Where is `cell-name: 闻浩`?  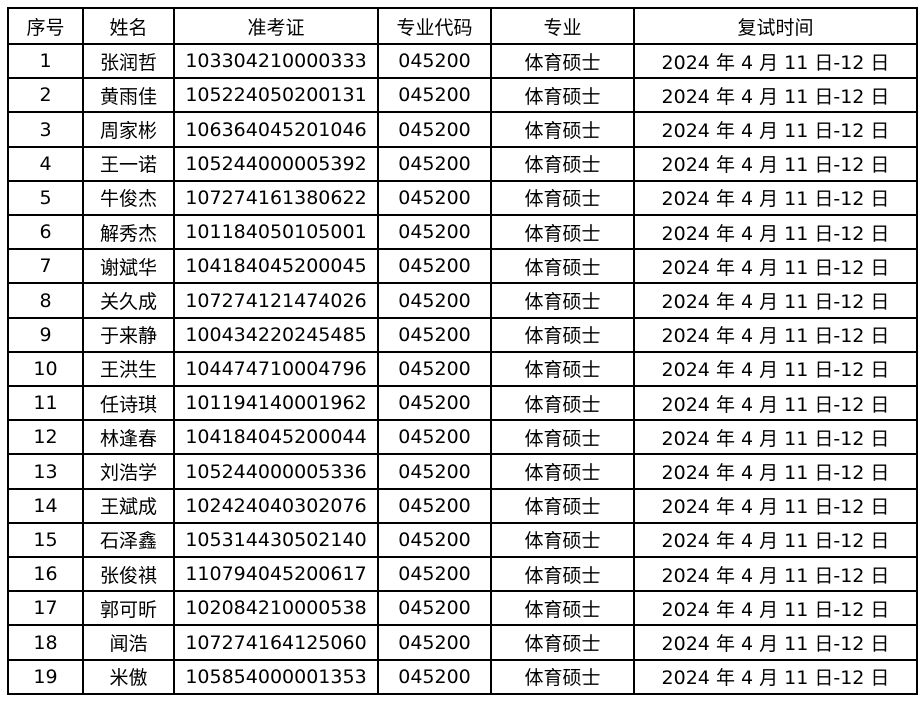 cell-name: 闻浩 is located at coordinates (128, 642).